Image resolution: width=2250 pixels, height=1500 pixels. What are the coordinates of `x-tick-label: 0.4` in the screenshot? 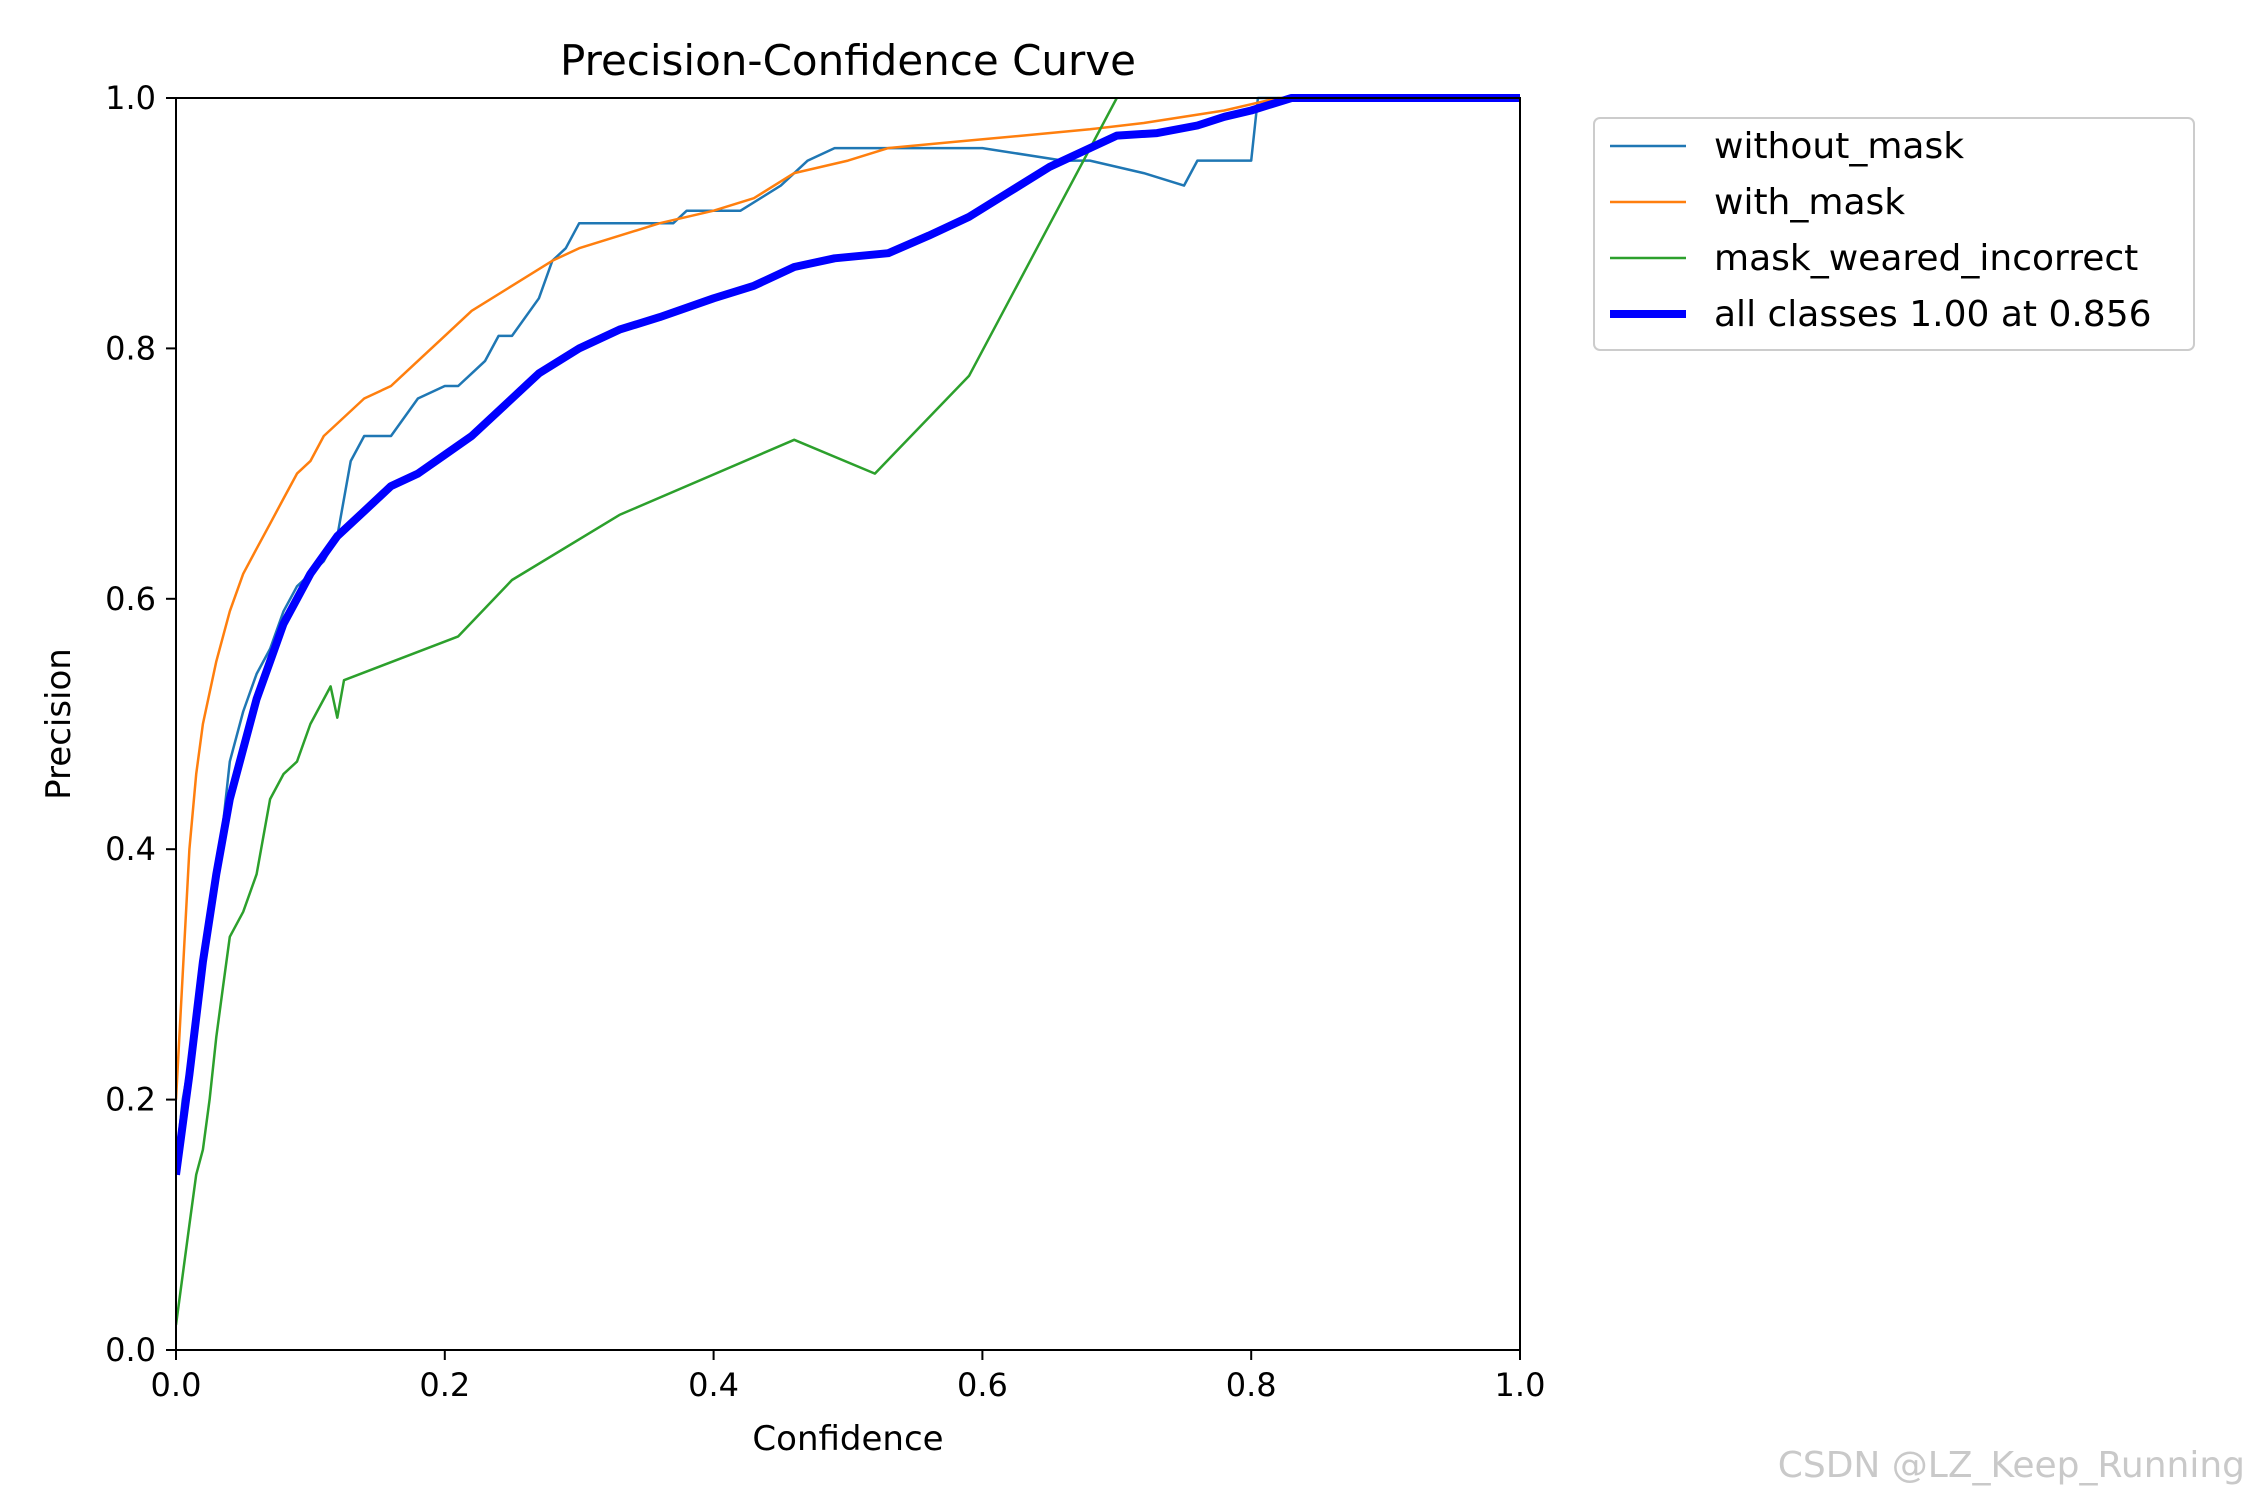 It's located at (713, 1385).